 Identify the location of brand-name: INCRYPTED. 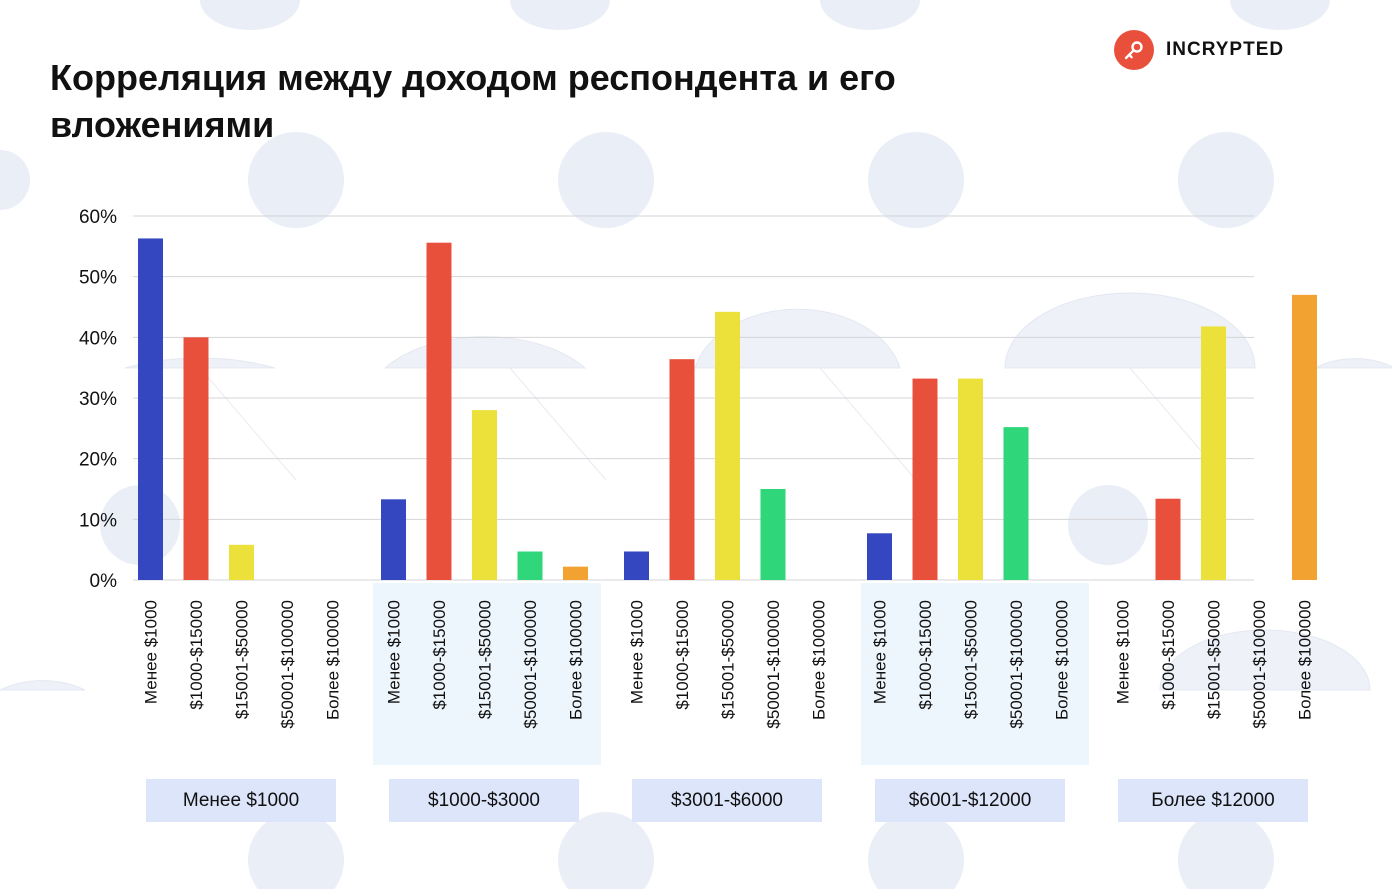
(1225, 49).